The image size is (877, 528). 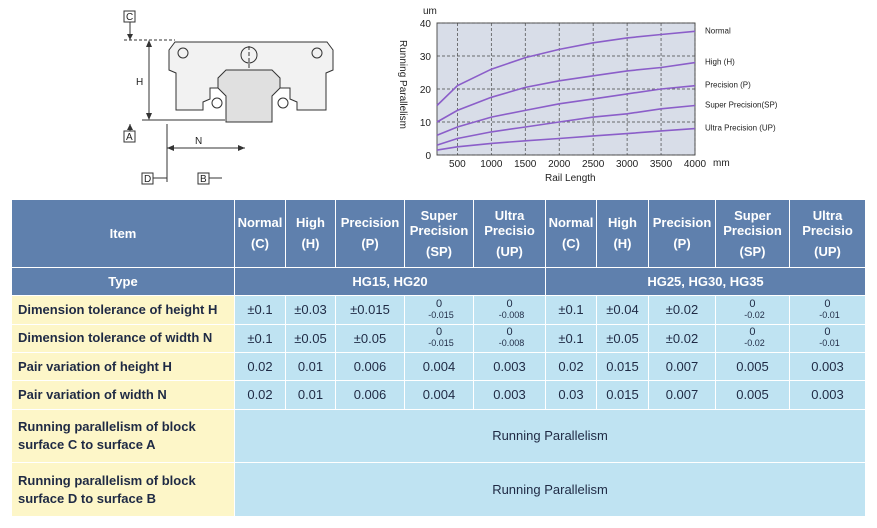 I want to click on series-label: Ultra Precision (UP), so click(x=740, y=128).